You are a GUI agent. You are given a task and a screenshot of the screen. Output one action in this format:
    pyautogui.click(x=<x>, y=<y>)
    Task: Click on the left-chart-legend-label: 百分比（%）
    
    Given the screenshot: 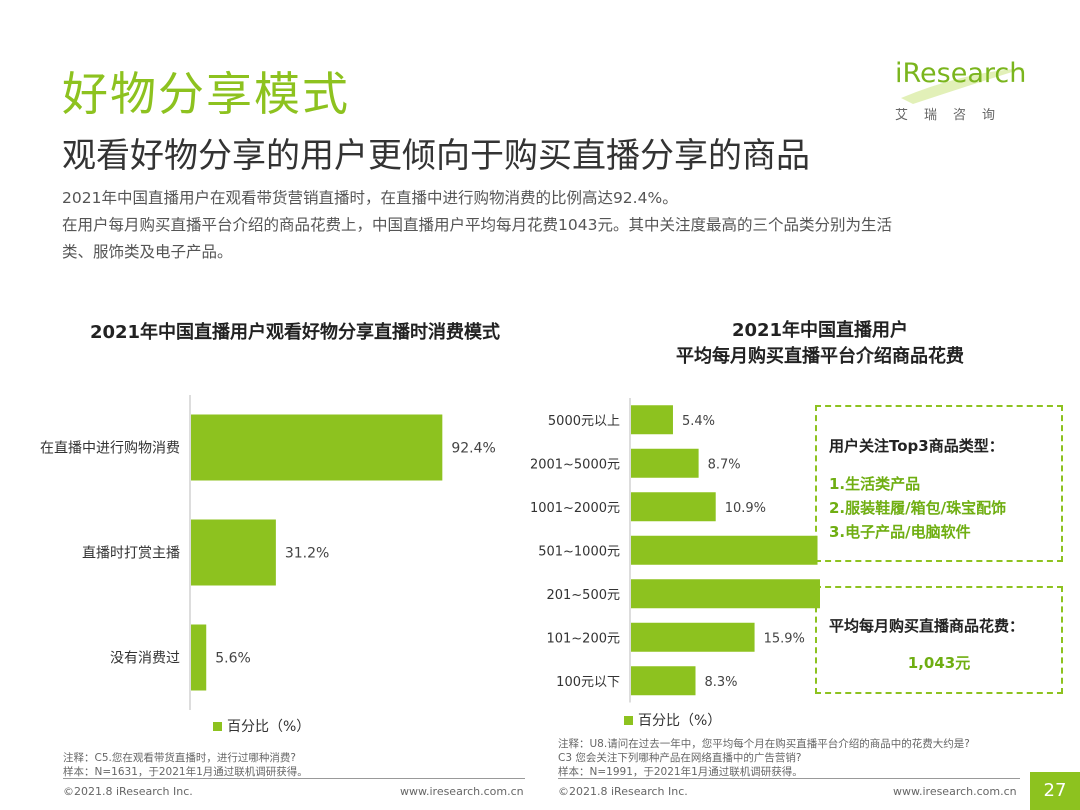 What is the action you would take?
    pyautogui.click(x=268, y=727)
    